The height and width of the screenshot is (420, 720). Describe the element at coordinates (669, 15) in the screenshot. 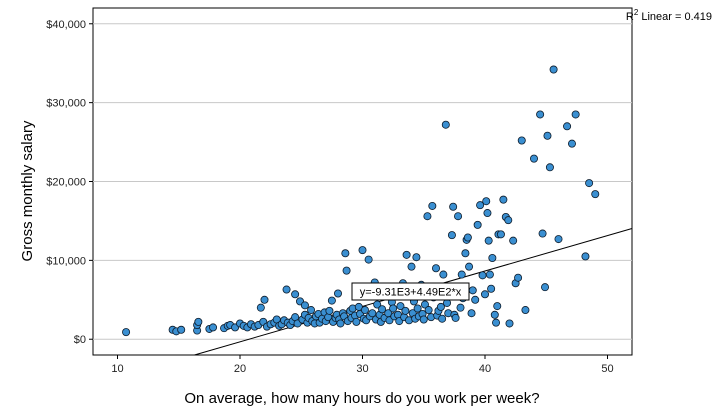

I see `r2-label: R2 Linear = 0.419` at that location.